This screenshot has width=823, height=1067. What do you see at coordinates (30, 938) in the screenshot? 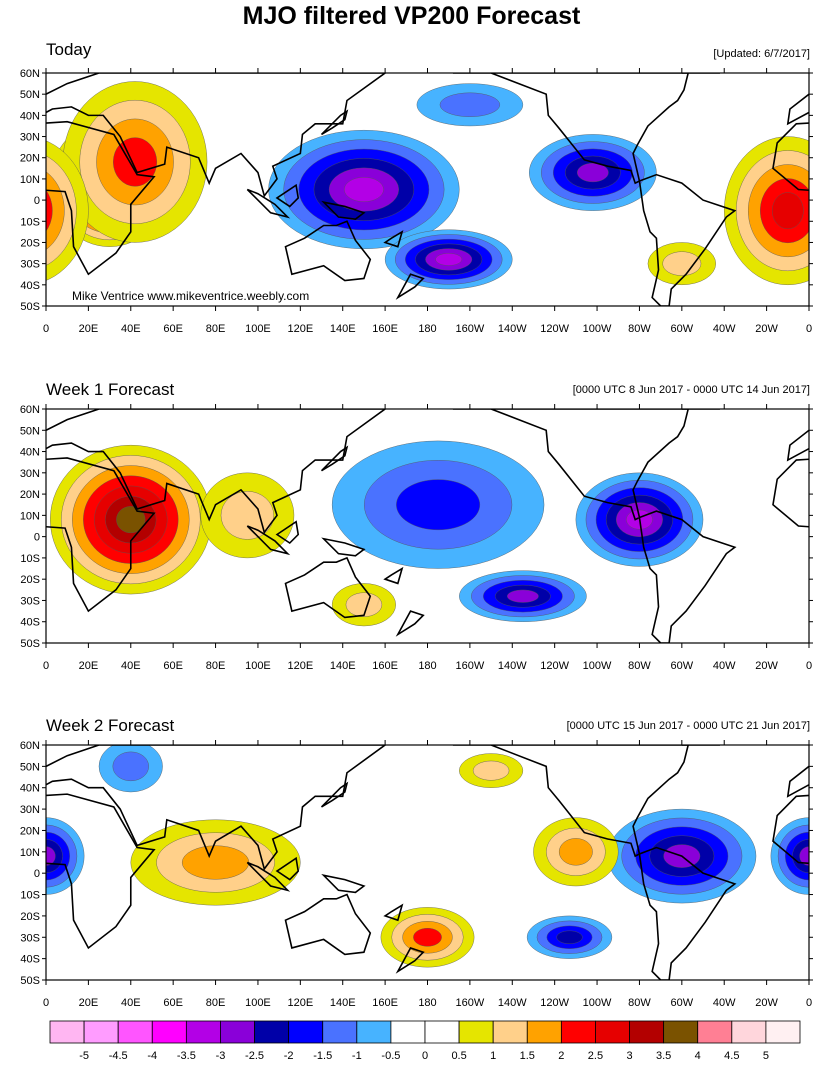
I see `lat-label: 30S` at bounding box center [30, 938].